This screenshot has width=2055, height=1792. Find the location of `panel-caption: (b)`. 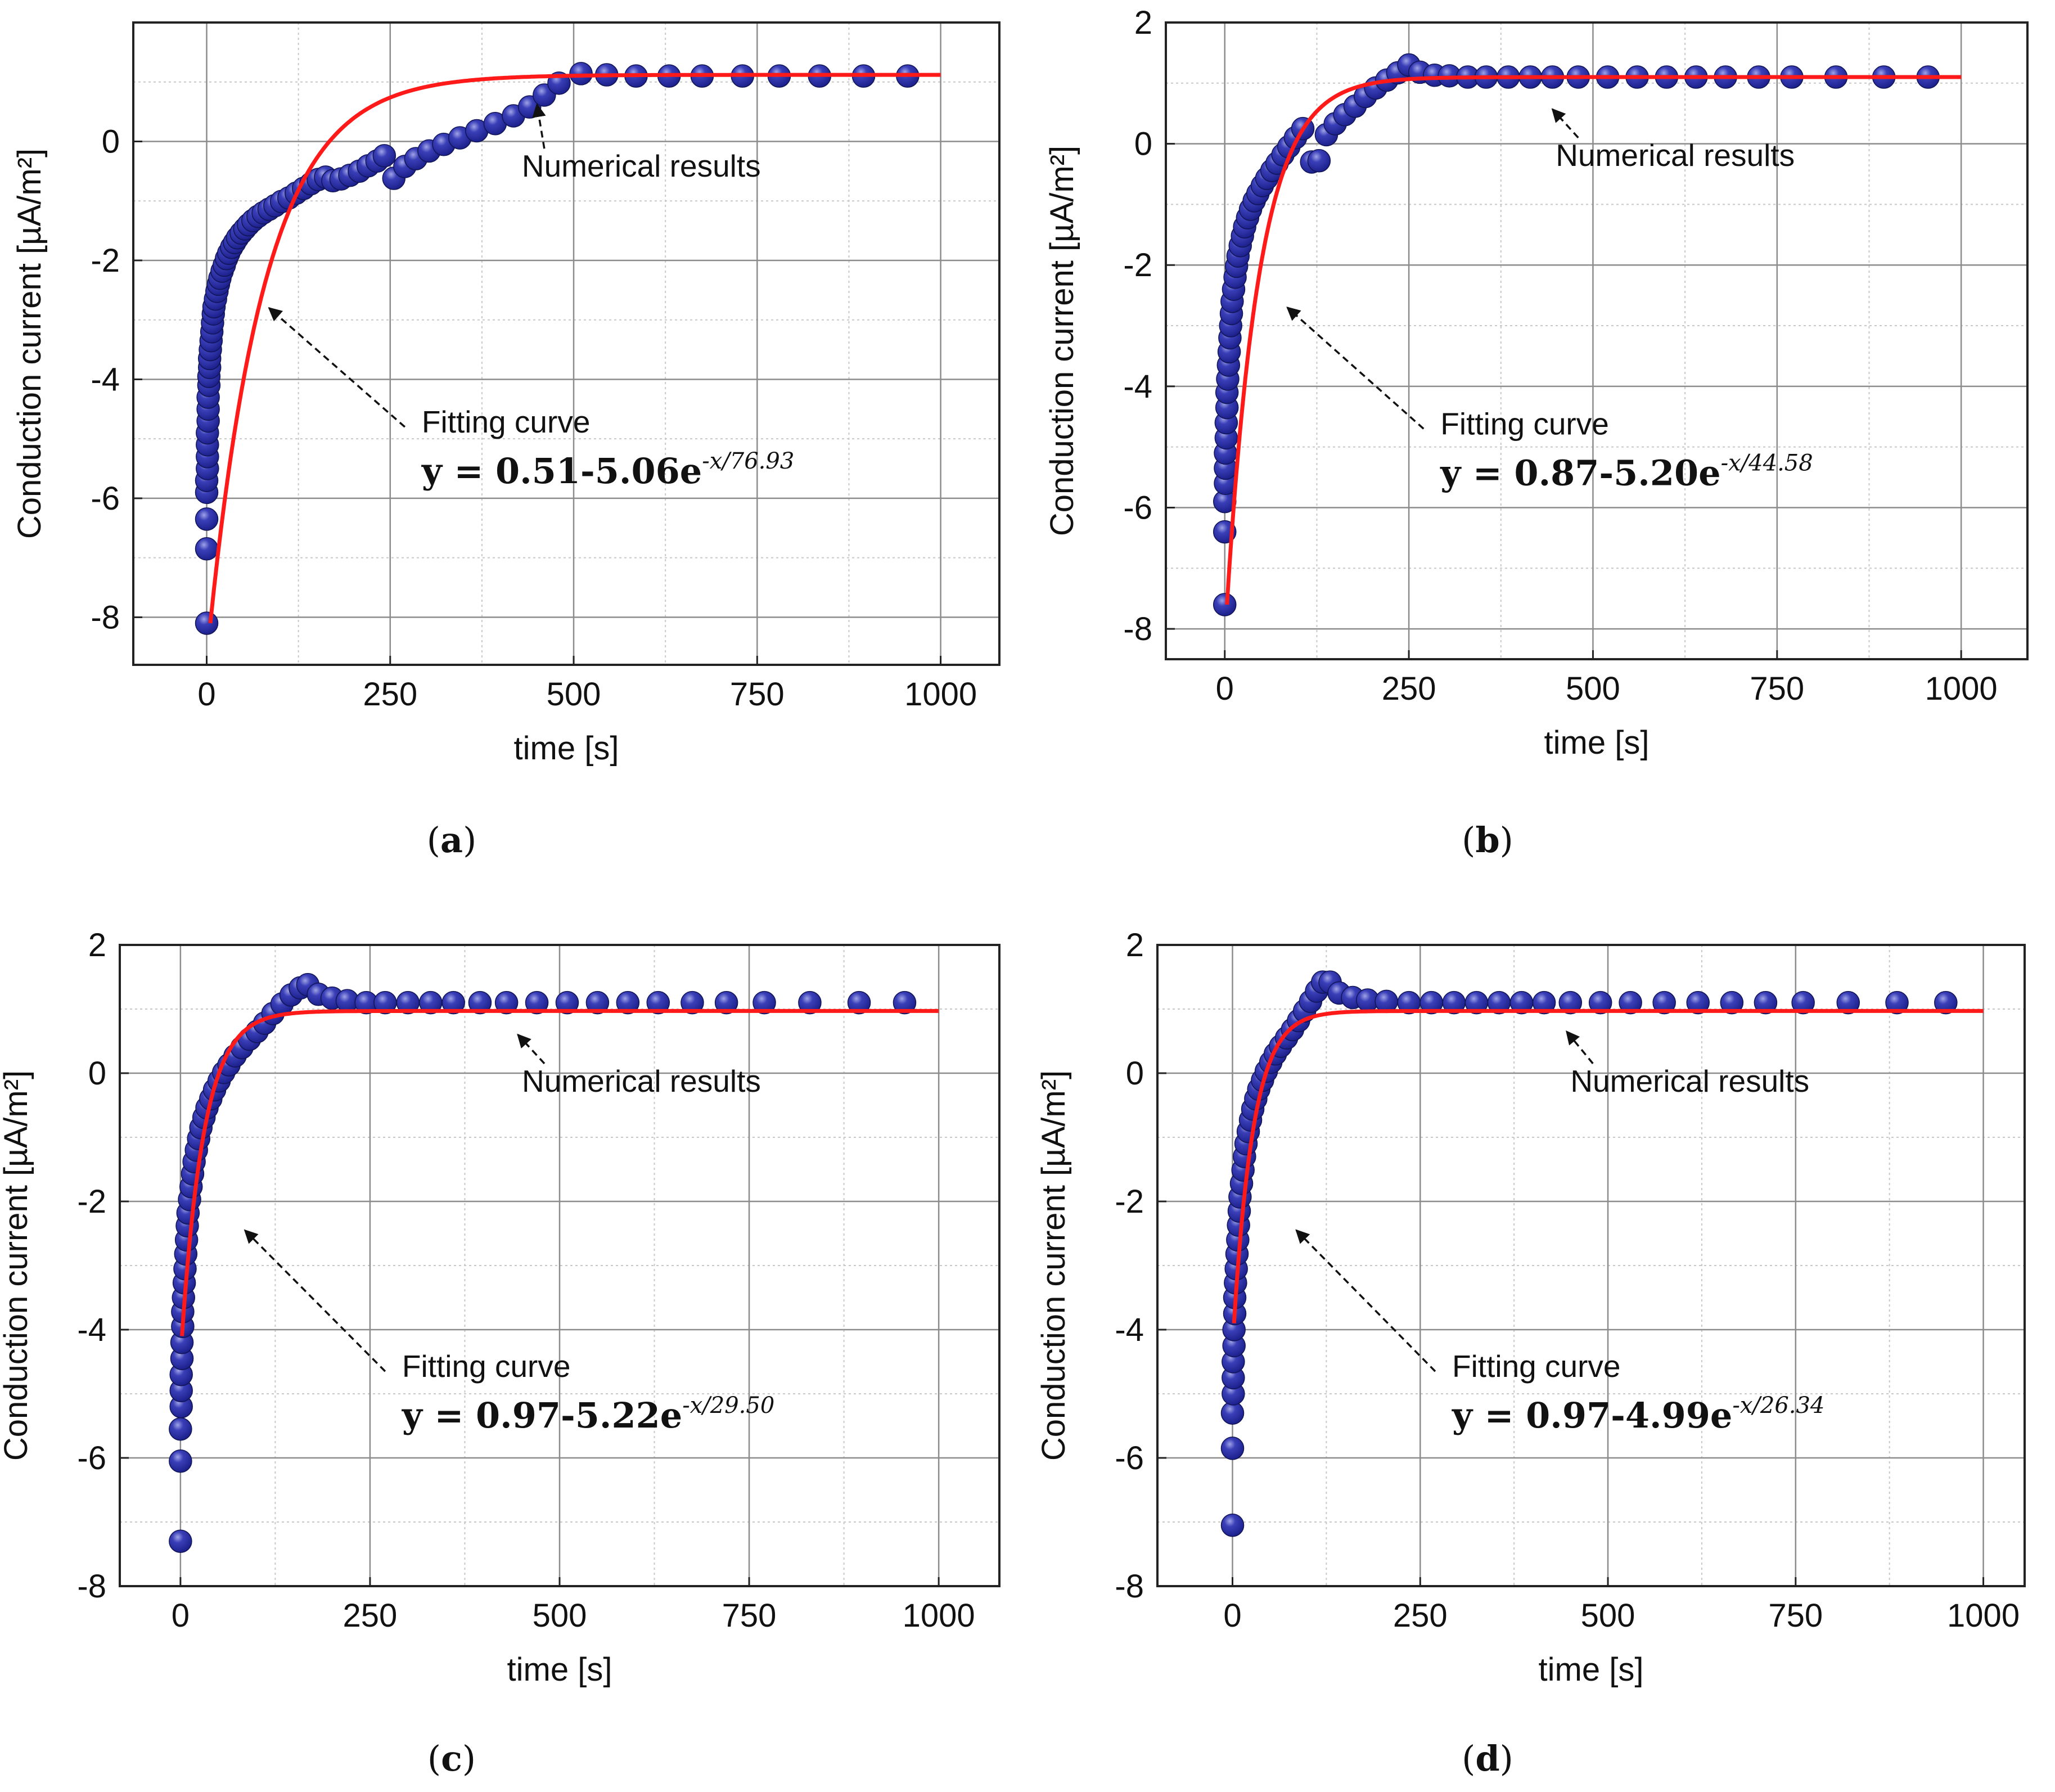

panel-caption: (b) is located at coordinates (1487, 840).